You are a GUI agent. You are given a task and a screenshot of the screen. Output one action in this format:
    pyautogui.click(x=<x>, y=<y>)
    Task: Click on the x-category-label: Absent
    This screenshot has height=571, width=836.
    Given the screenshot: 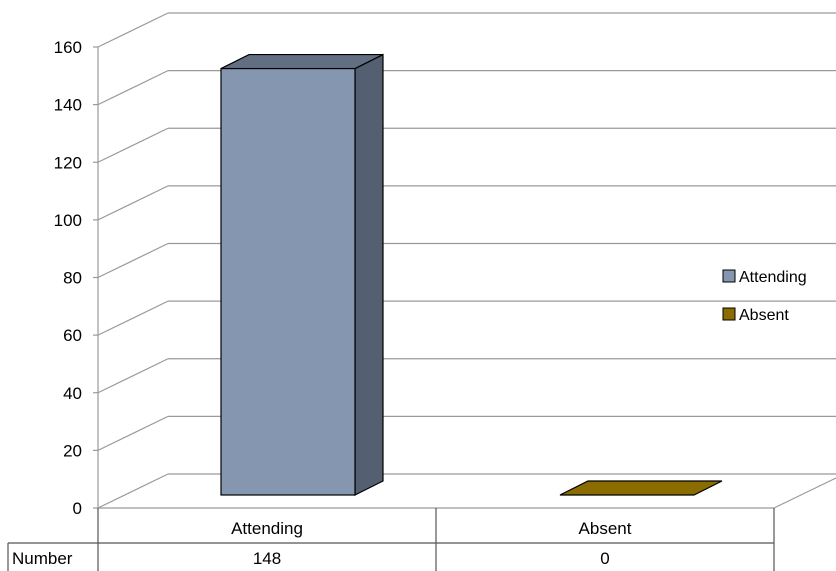 What is the action you would take?
    pyautogui.click(x=605, y=528)
    